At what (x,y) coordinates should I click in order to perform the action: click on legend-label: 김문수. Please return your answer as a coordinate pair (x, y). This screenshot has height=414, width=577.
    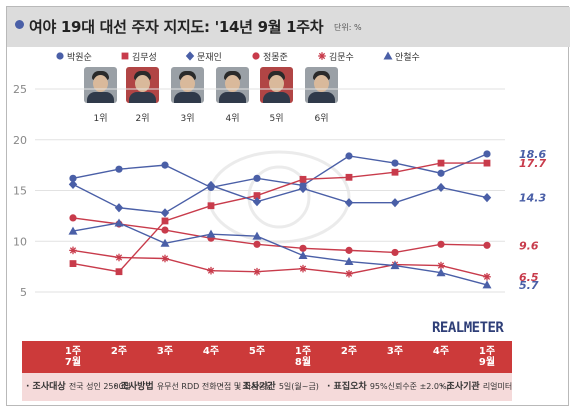
    Looking at the image, I should click on (341, 58).